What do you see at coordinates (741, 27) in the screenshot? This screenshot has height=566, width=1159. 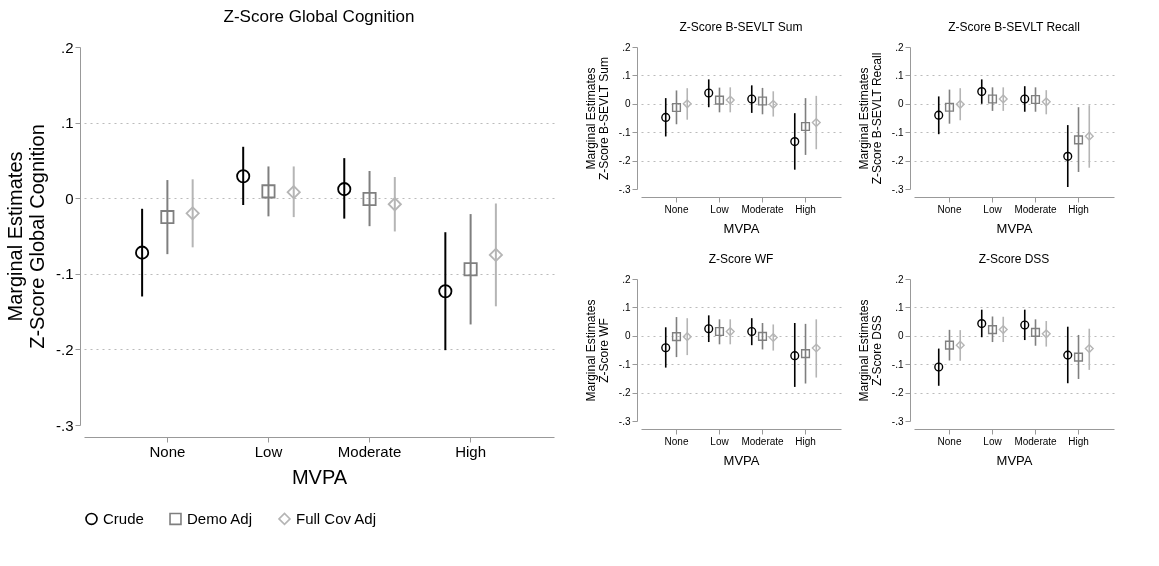 I see `chart-title: Z-Score B-SEVLT Sum` at bounding box center [741, 27].